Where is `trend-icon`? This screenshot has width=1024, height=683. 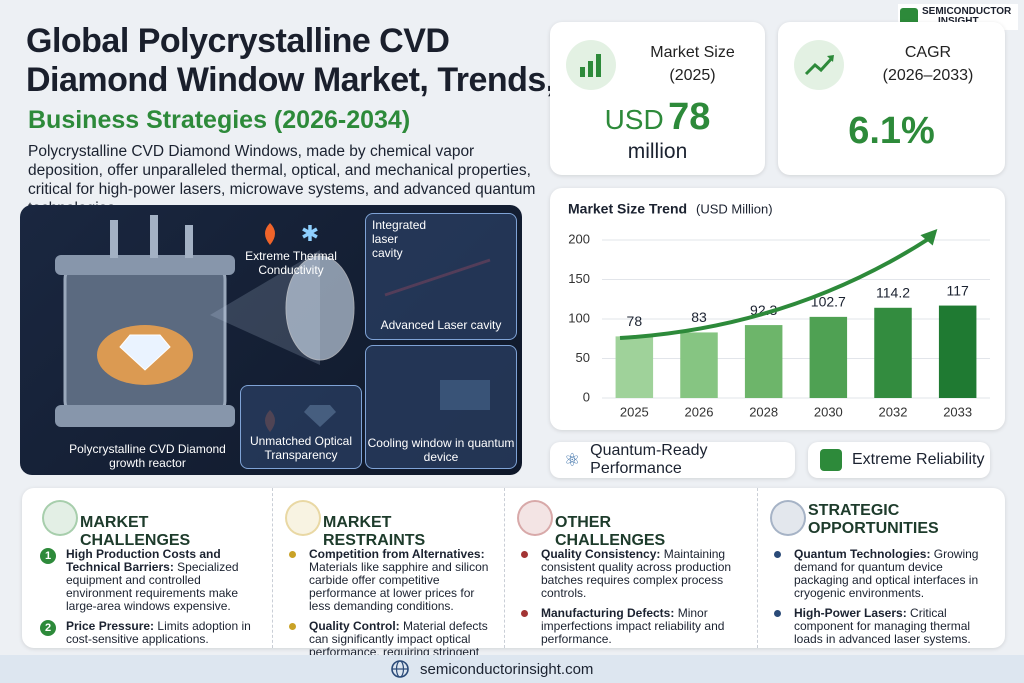
trend-icon is located at coordinates (819, 65).